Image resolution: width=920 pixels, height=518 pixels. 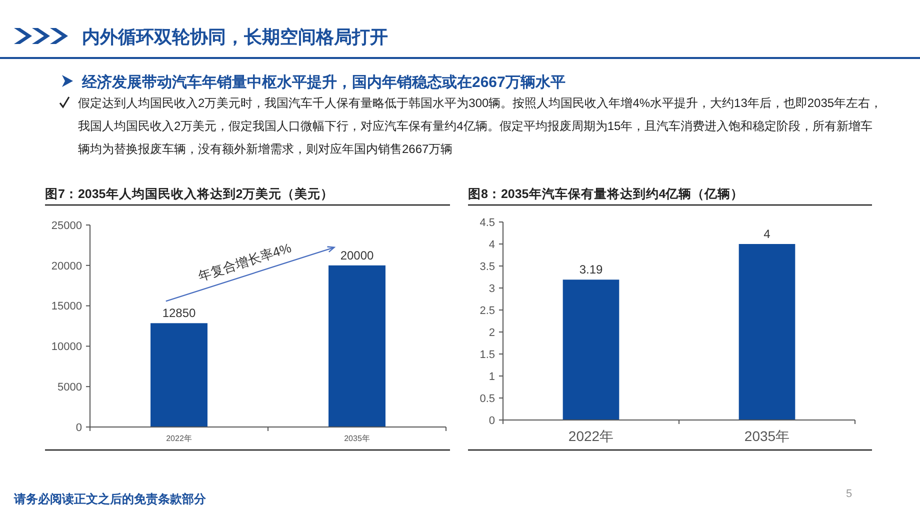 What do you see at coordinates (357, 255) in the screenshot?
I see `data-label: 20000` at bounding box center [357, 255].